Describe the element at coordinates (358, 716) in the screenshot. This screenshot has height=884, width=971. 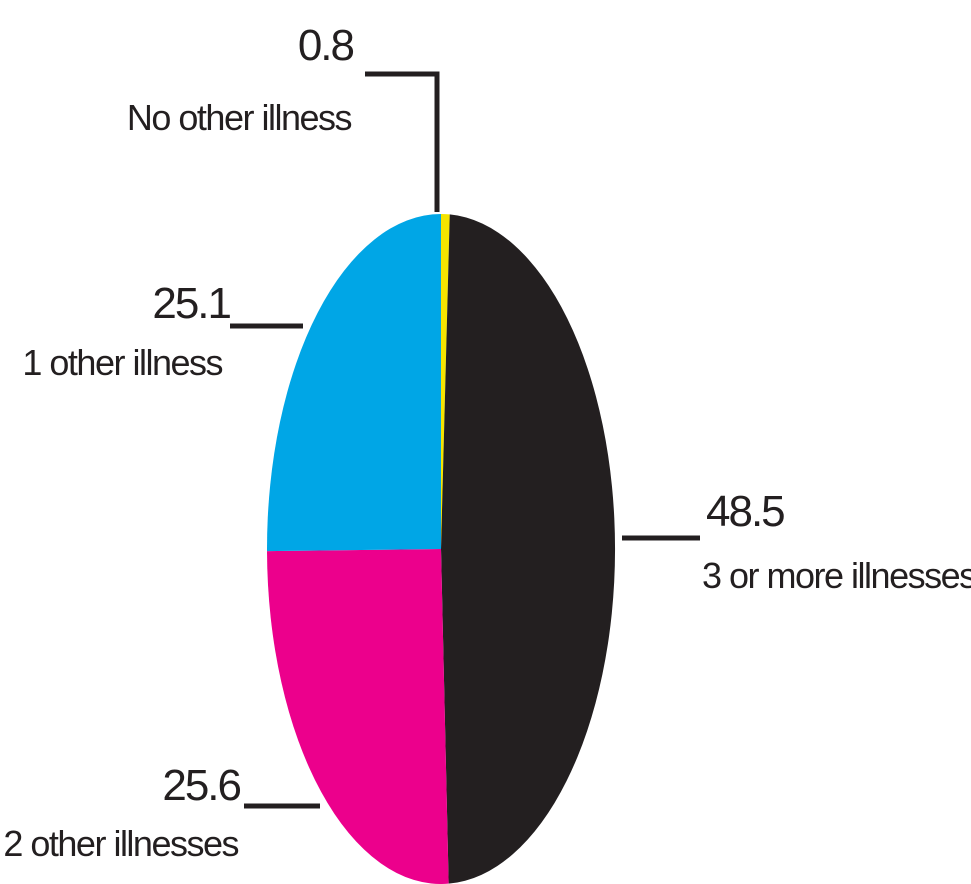
I see `pie-slice-2-other-illnesses` at that location.